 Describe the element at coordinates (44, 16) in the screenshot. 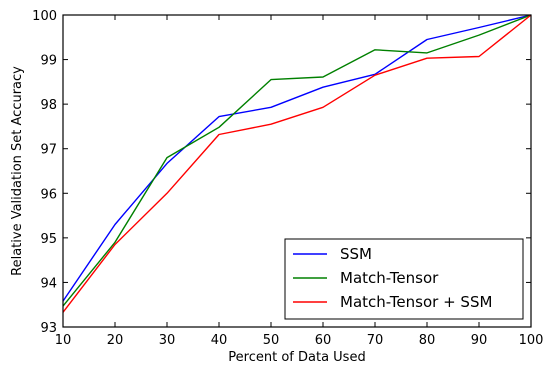

I see `y-tick-label: 100` at that location.